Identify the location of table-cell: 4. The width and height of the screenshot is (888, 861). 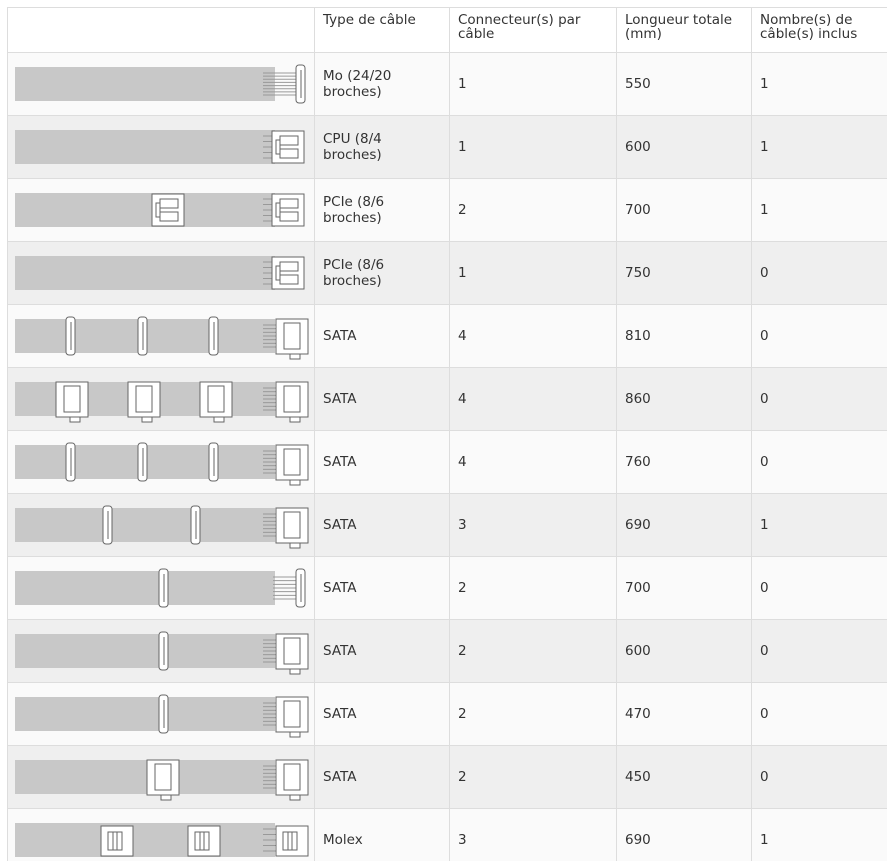
(533, 336).